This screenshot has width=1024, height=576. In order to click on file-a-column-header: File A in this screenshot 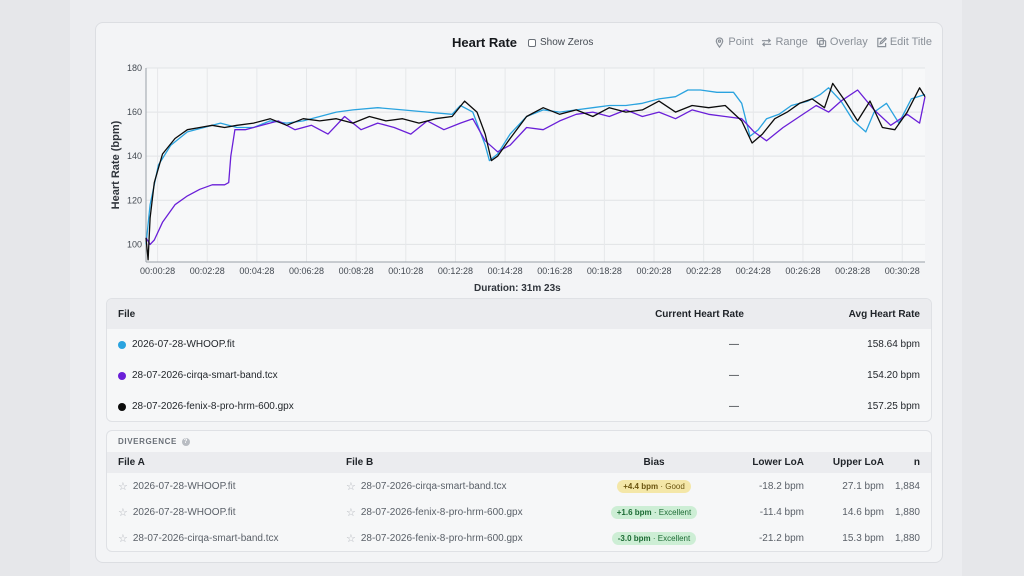, I will do `click(131, 462)`.